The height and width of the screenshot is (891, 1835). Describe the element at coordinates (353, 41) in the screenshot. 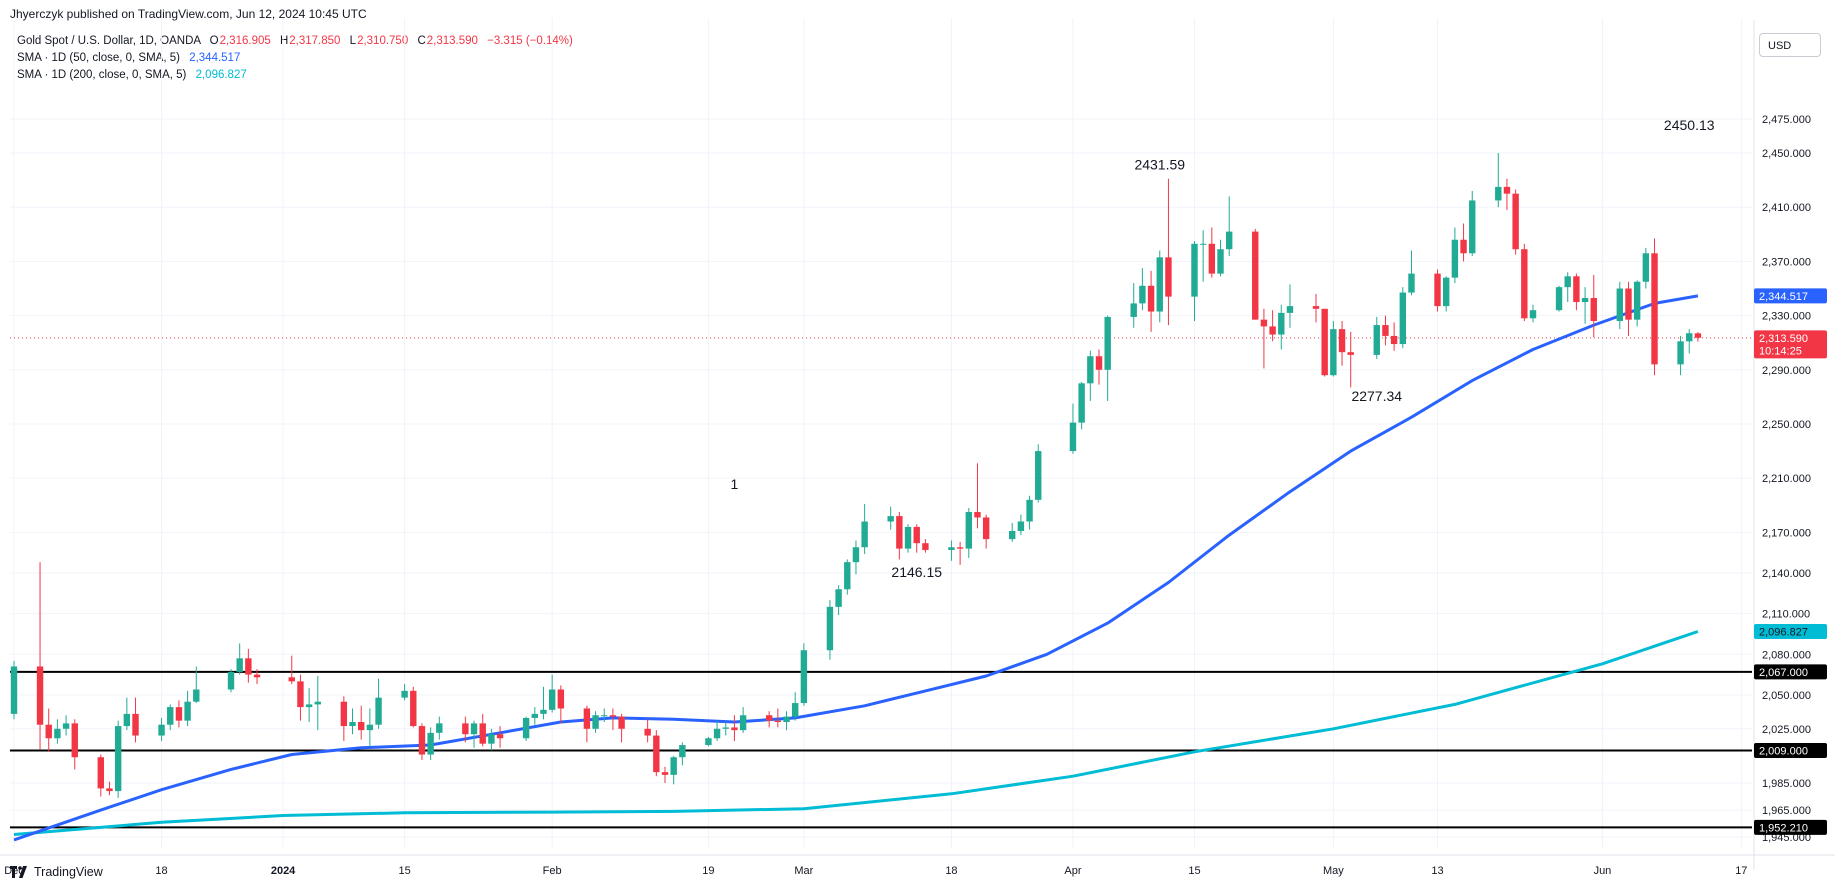

I see `low-label: L` at that location.